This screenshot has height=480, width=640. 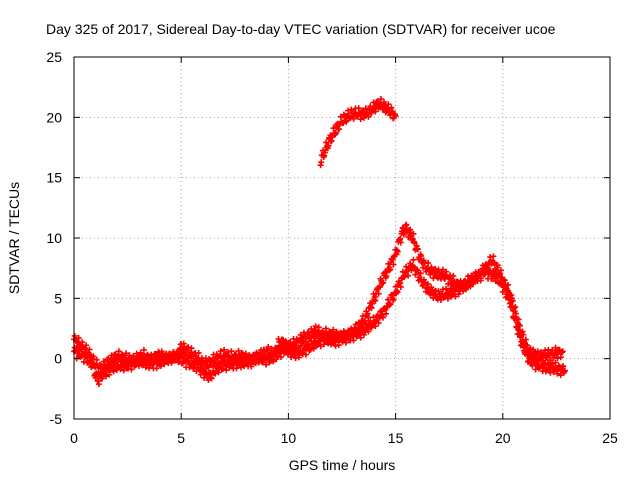 What do you see at coordinates (14, 238) in the screenshot?
I see `y-axis-label: SDTVAR / TECUs` at bounding box center [14, 238].